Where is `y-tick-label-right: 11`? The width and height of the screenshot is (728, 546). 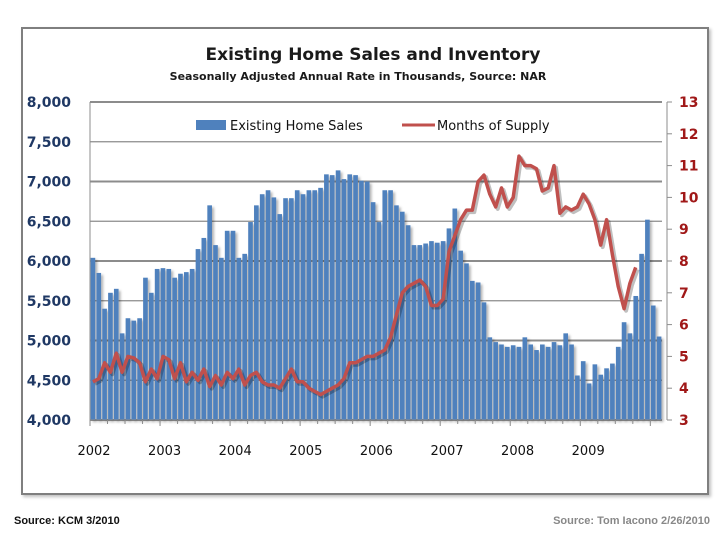 y-tick-label-right: 11 is located at coordinates (688, 167).